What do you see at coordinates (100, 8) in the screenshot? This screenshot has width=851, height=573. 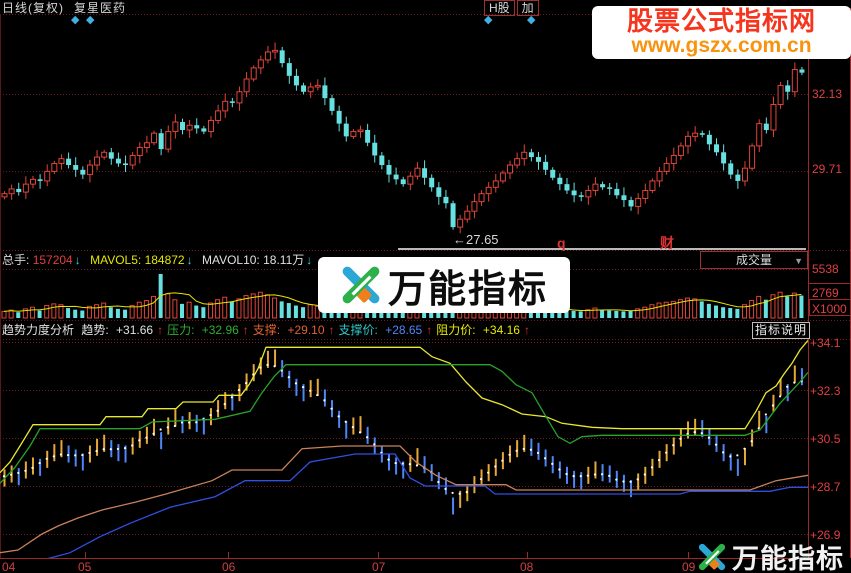 I see `stock-name: 复星医药` at bounding box center [100, 8].